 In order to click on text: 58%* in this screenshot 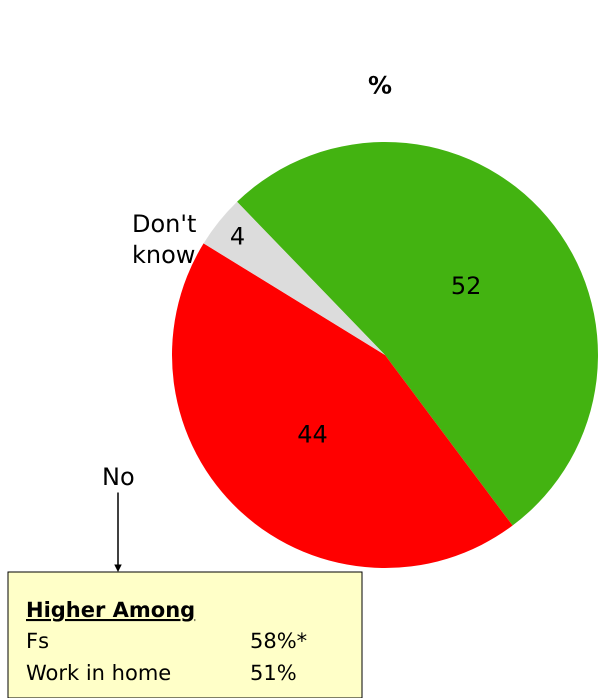, I will do `click(279, 641)`.